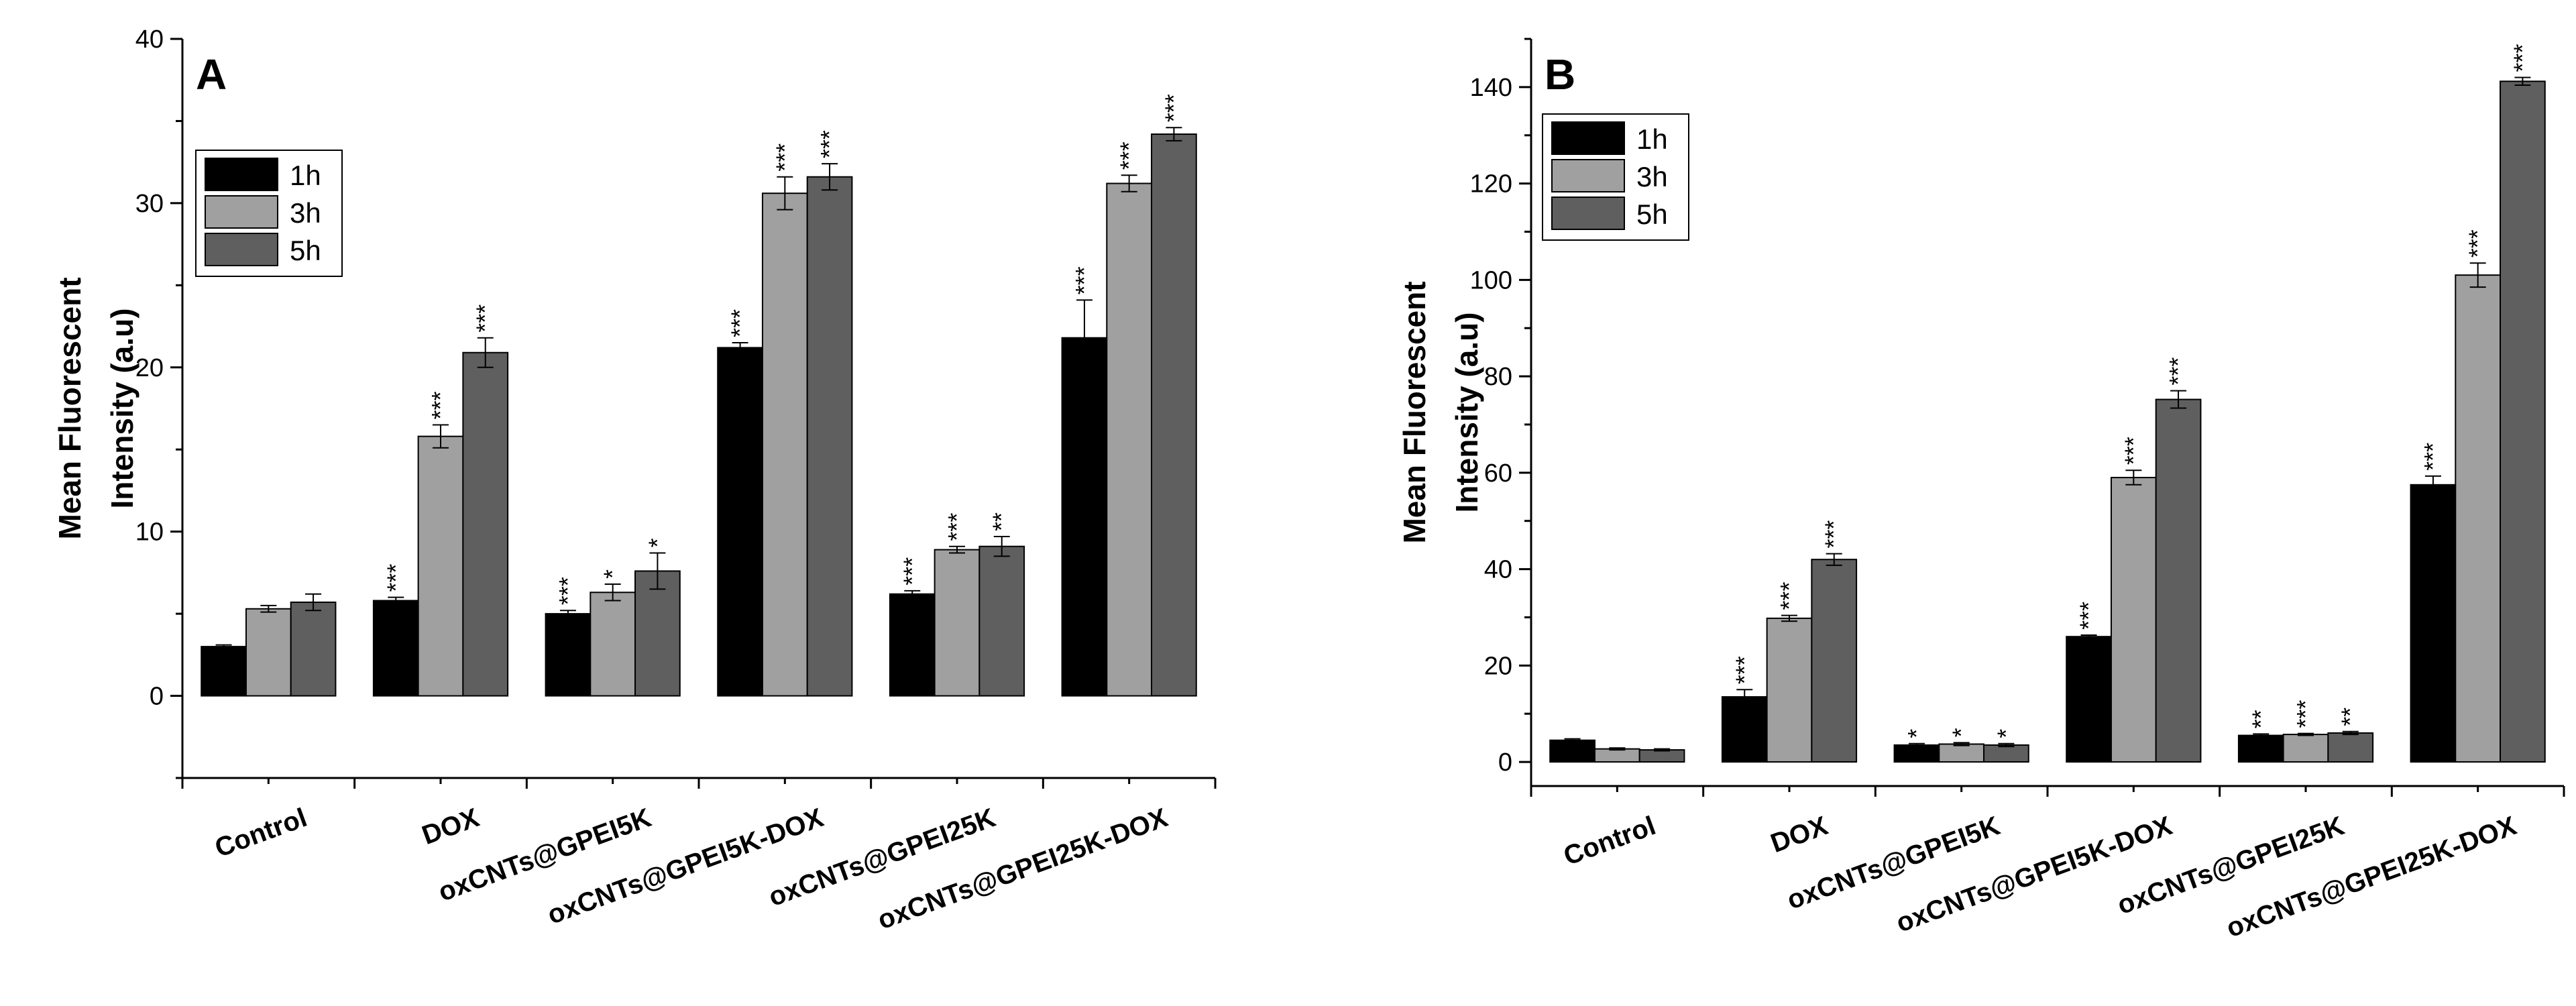  Describe the element at coordinates (1560, 74) in the screenshot. I see `panel-letter: B` at that location.